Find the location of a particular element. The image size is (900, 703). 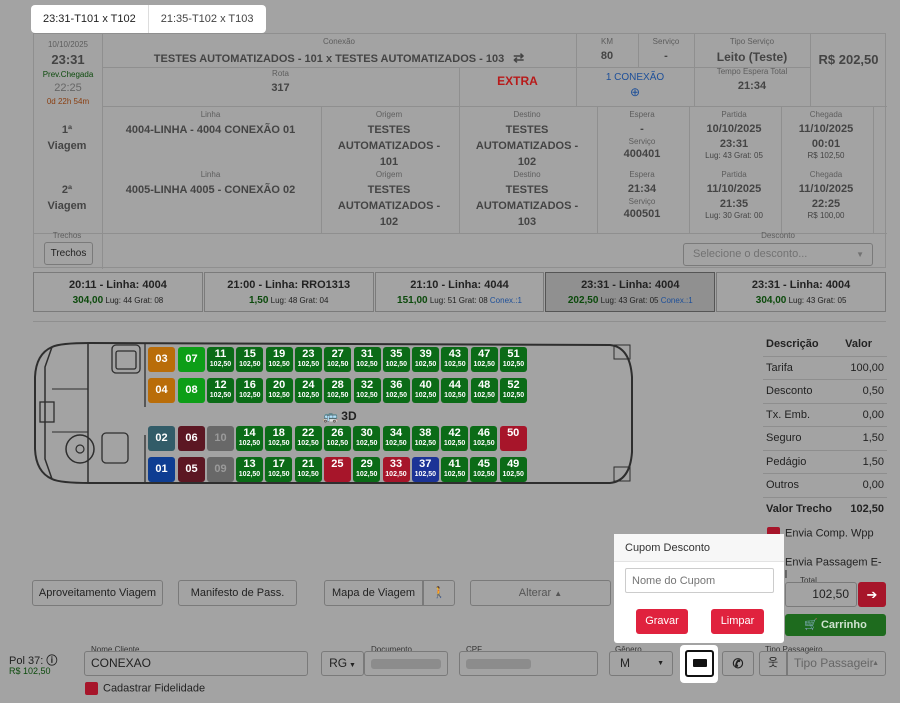

add-circle-icon: ⊕ is located at coordinates (635, 92).